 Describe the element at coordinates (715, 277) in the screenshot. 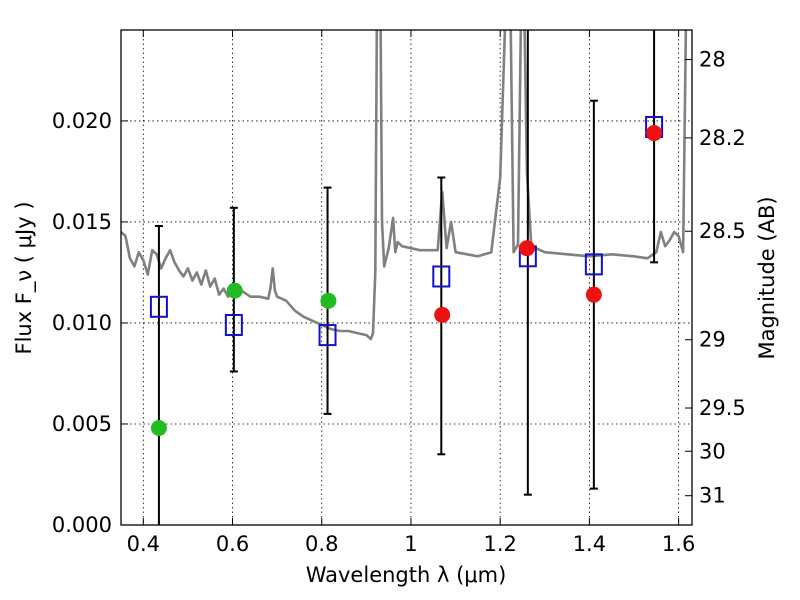

I see `y2-axis-ticks: 28 28.2 28.5 29 29.5 30 31` at that location.